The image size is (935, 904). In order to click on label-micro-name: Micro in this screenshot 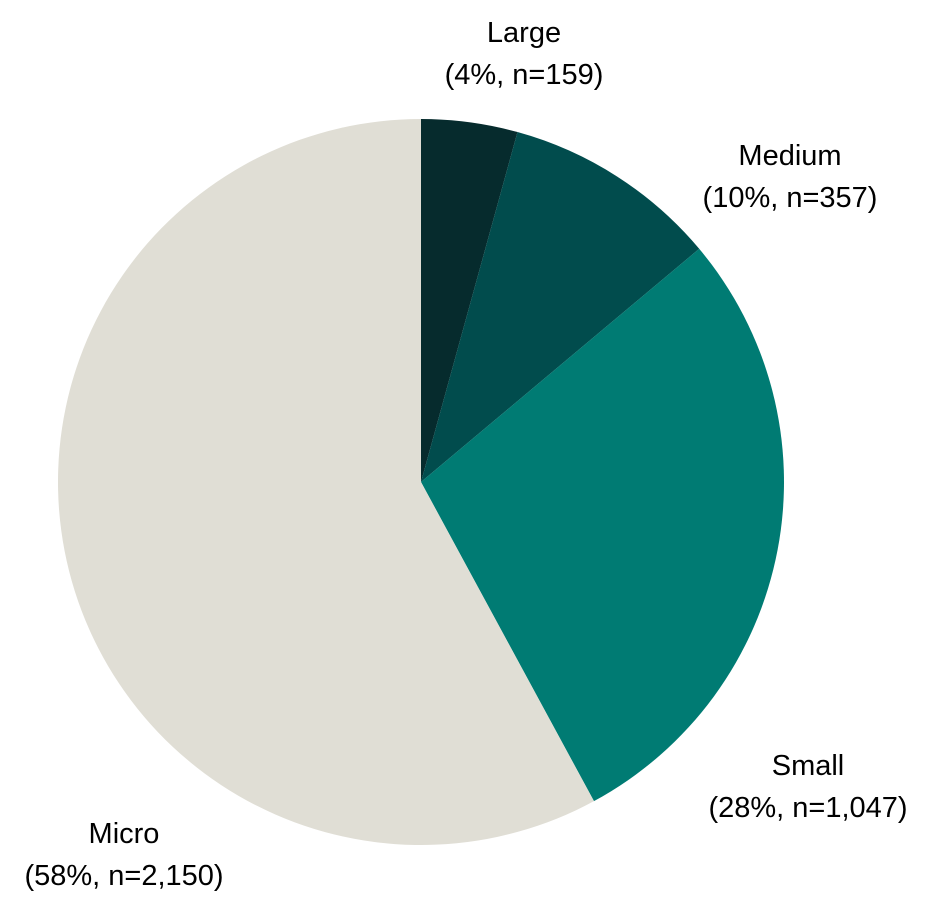, I will do `click(124, 834)`.